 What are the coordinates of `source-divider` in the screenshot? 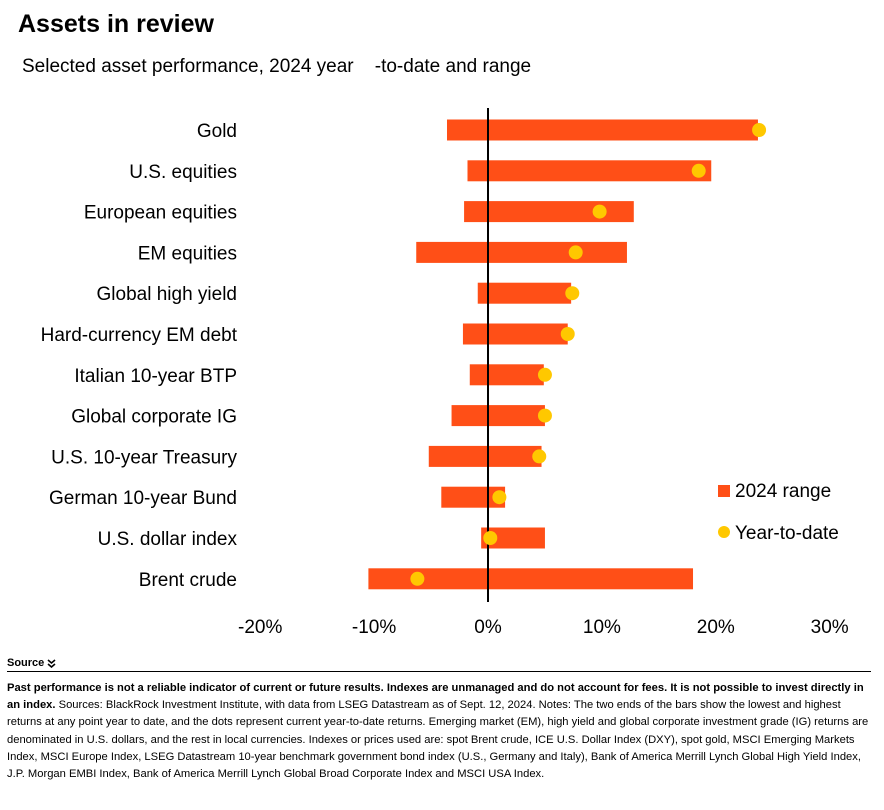 It's located at (439, 671).